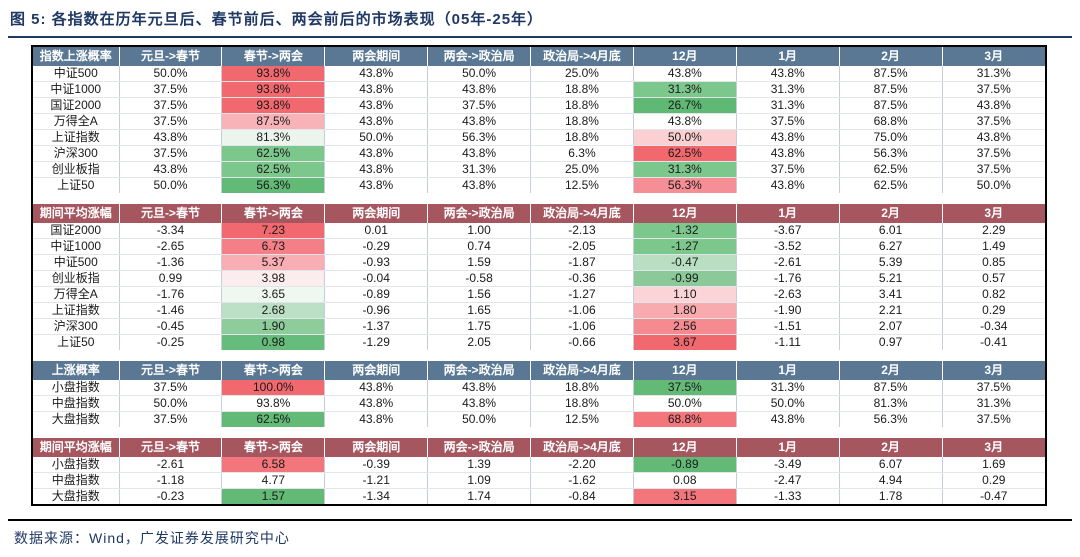 The width and height of the screenshot is (1080, 557). I want to click on data-cell: -1.27, so click(582, 294).